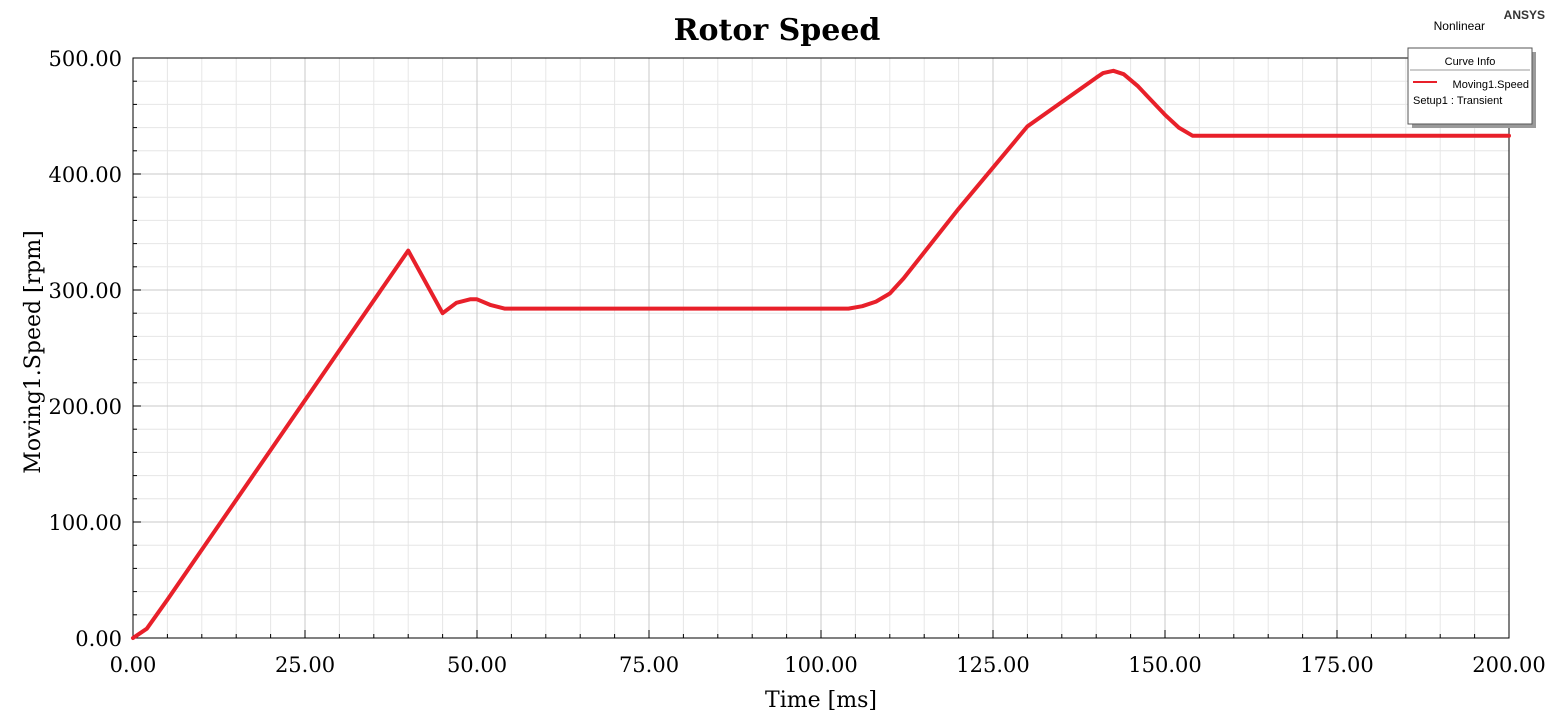 This screenshot has width=1558, height=717. I want to click on x-tick-label: 175.00, so click(1336, 665).